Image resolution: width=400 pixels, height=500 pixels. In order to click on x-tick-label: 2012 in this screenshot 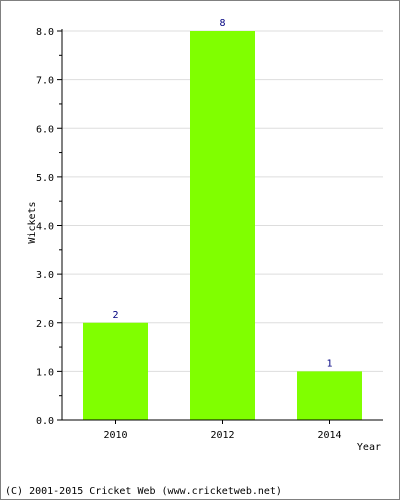, I will do `click(222, 435)`.